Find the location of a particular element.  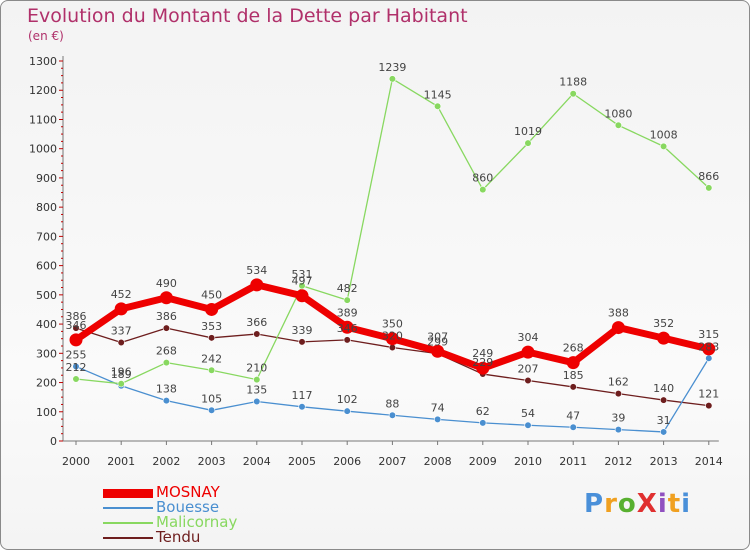

legend-label: MOSNAY is located at coordinates (188, 492).